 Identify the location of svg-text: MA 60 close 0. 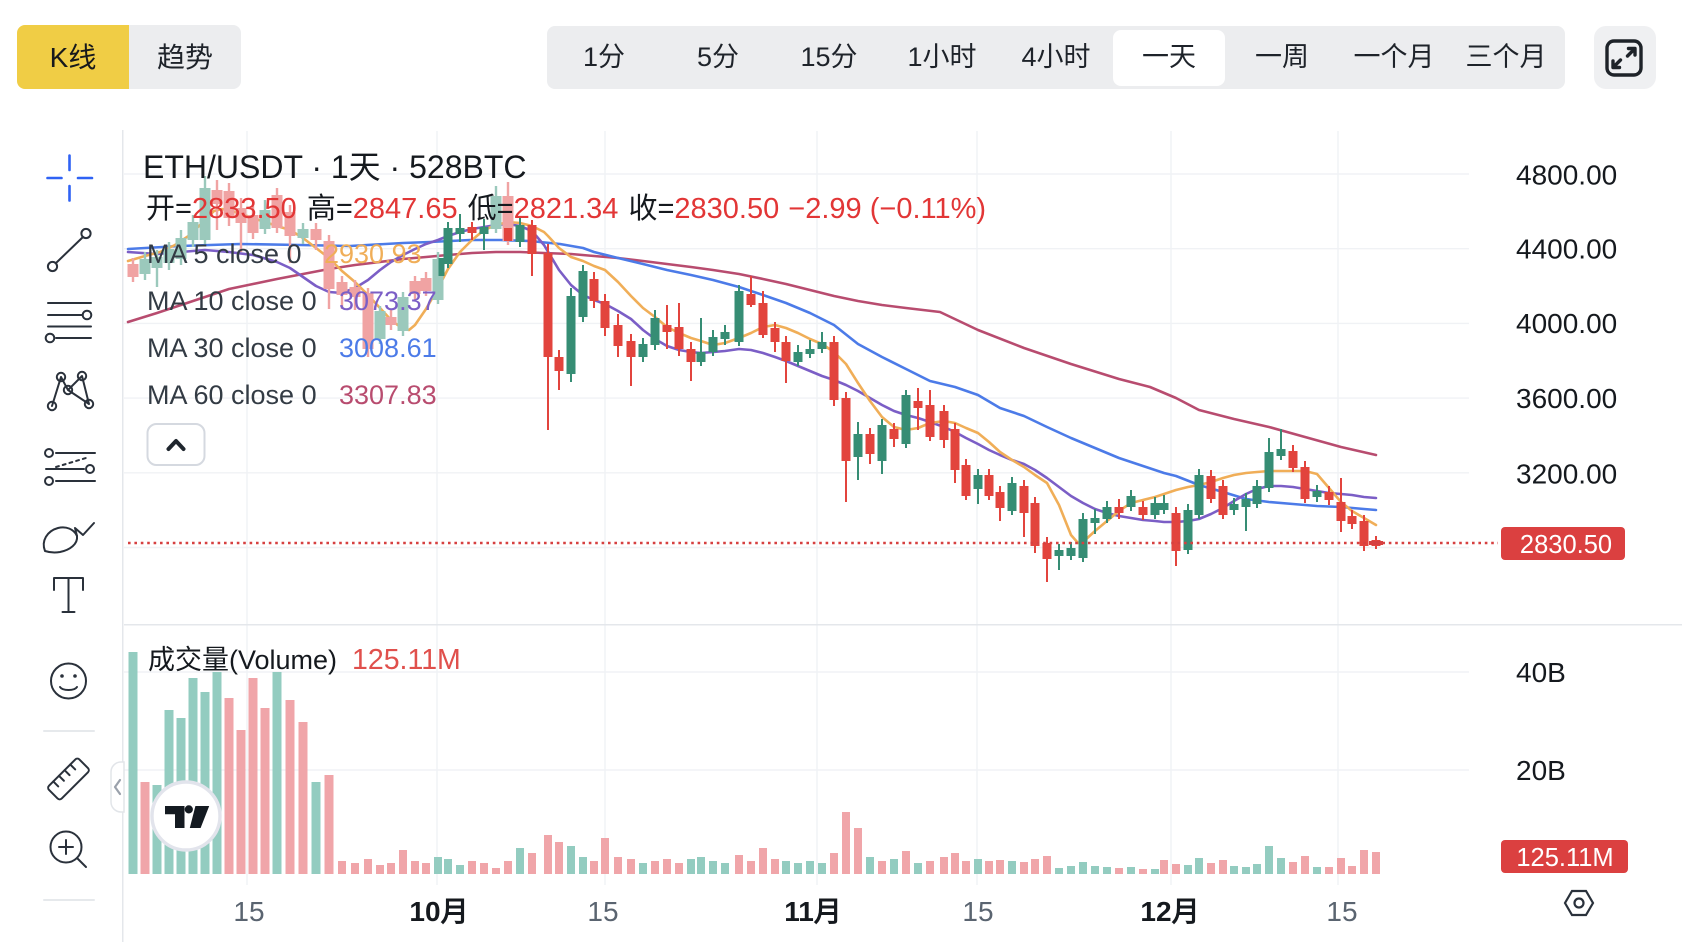
(232, 395).